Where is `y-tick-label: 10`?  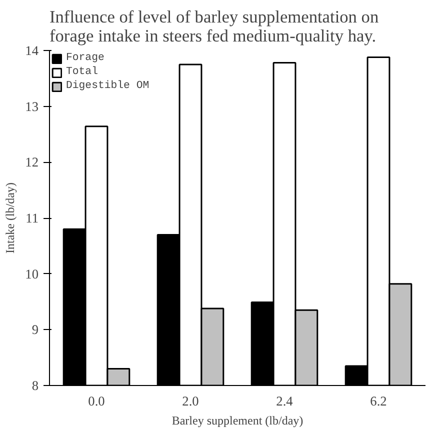
y-tick-label: 10 is located at coordinates (32, 274).